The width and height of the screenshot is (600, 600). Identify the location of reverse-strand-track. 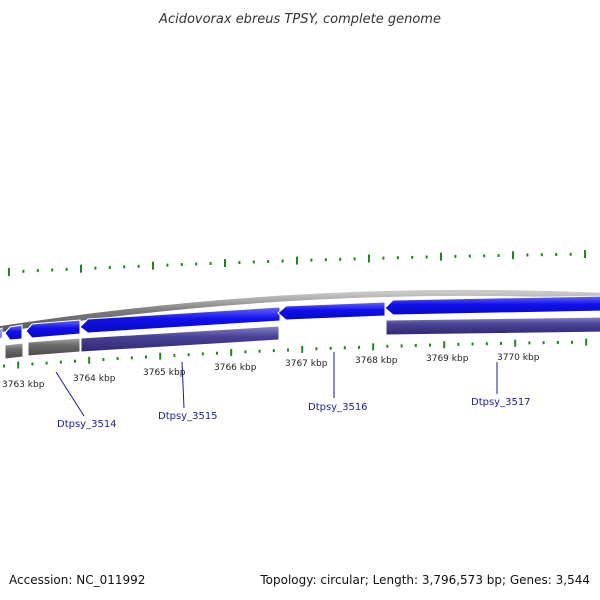
(302, 338).